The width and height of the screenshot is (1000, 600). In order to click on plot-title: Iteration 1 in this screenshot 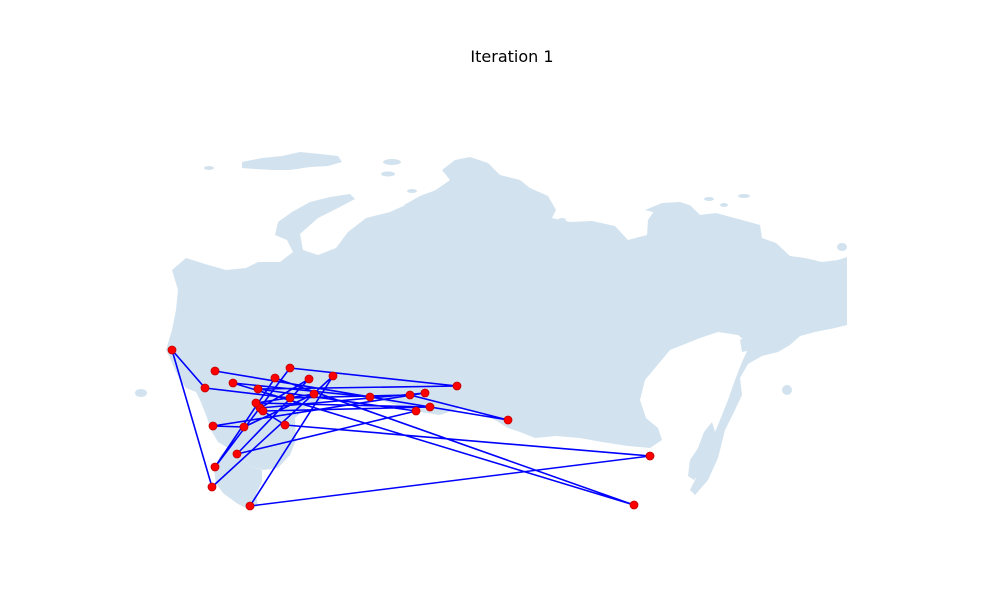, I will do `click(512, 56)`.